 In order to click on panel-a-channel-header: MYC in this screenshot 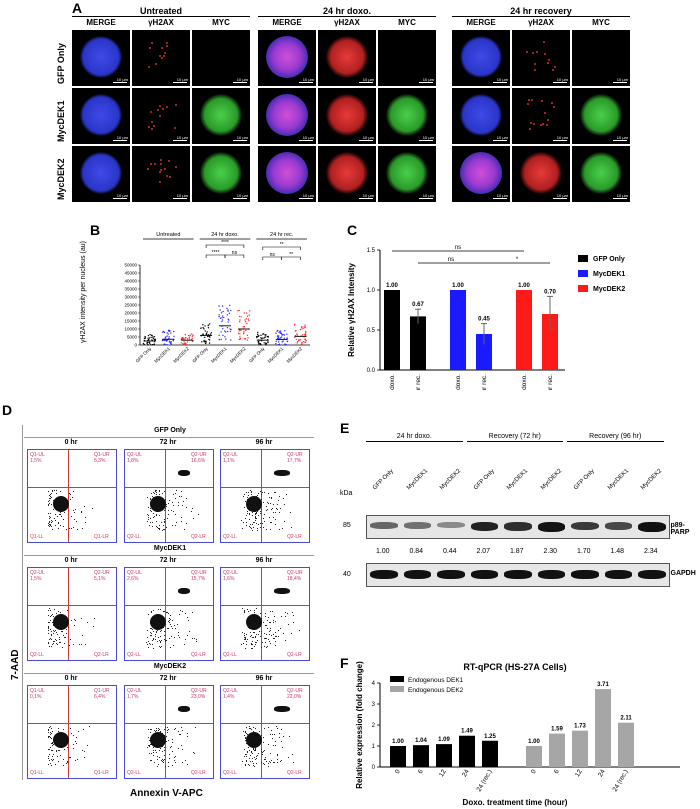, I will do `click(407, 22)`.